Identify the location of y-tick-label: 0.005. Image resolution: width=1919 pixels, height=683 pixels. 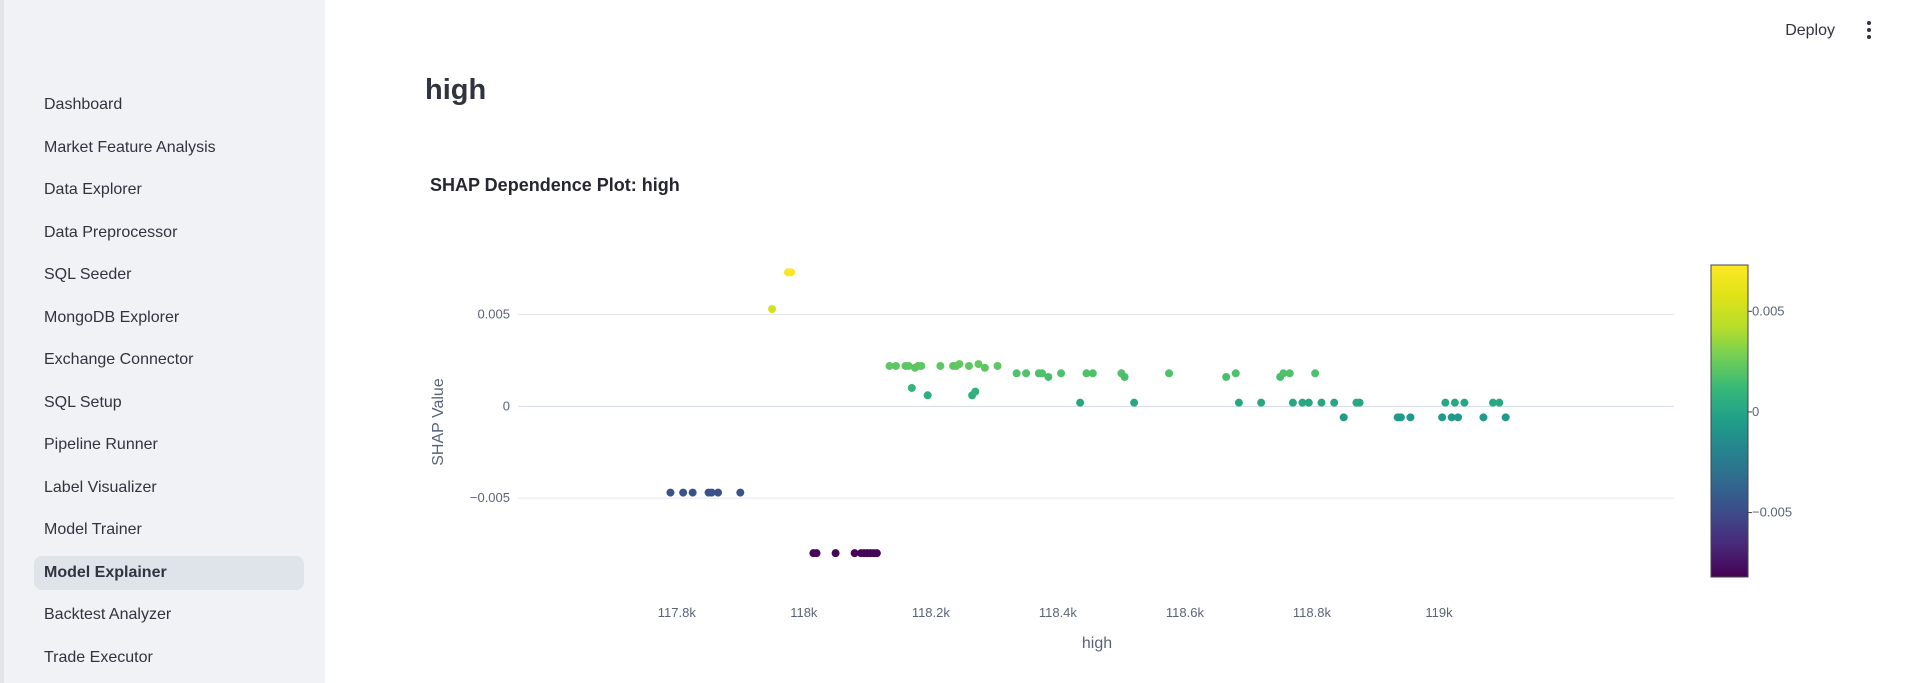
(493, 314).